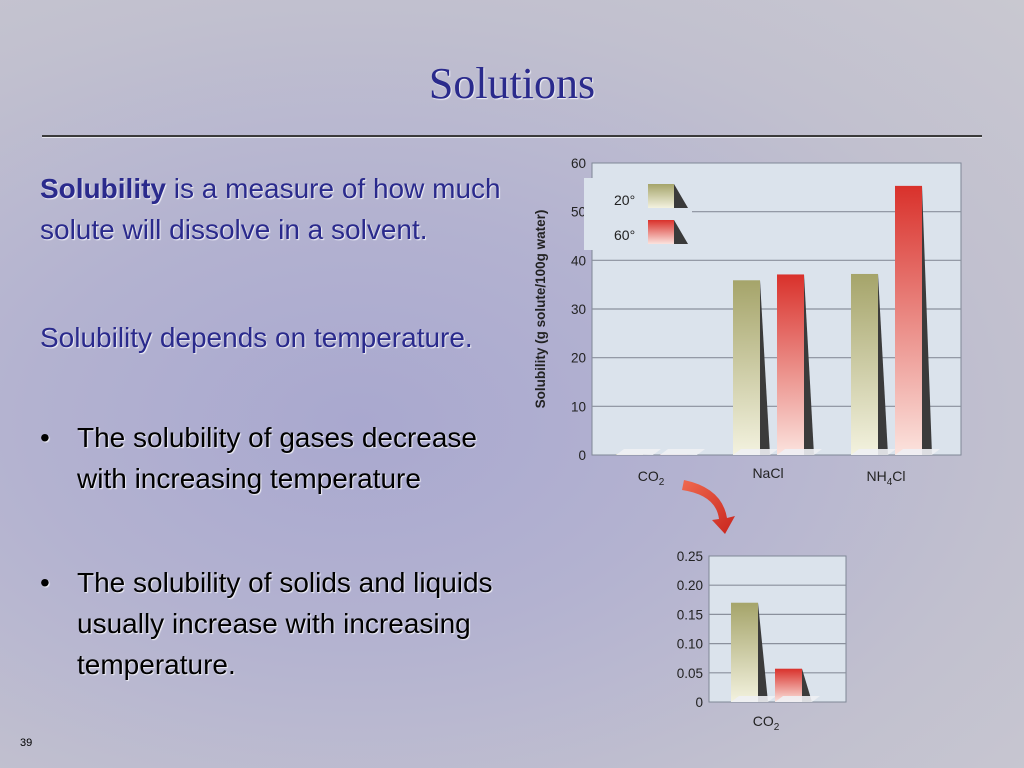 The width and height of the screenshot is (1024, 768). What do you see at coordinates (708, 507) in the screenshot?
I see `zoom-arrow-icon` at bounding box center [708, 507].